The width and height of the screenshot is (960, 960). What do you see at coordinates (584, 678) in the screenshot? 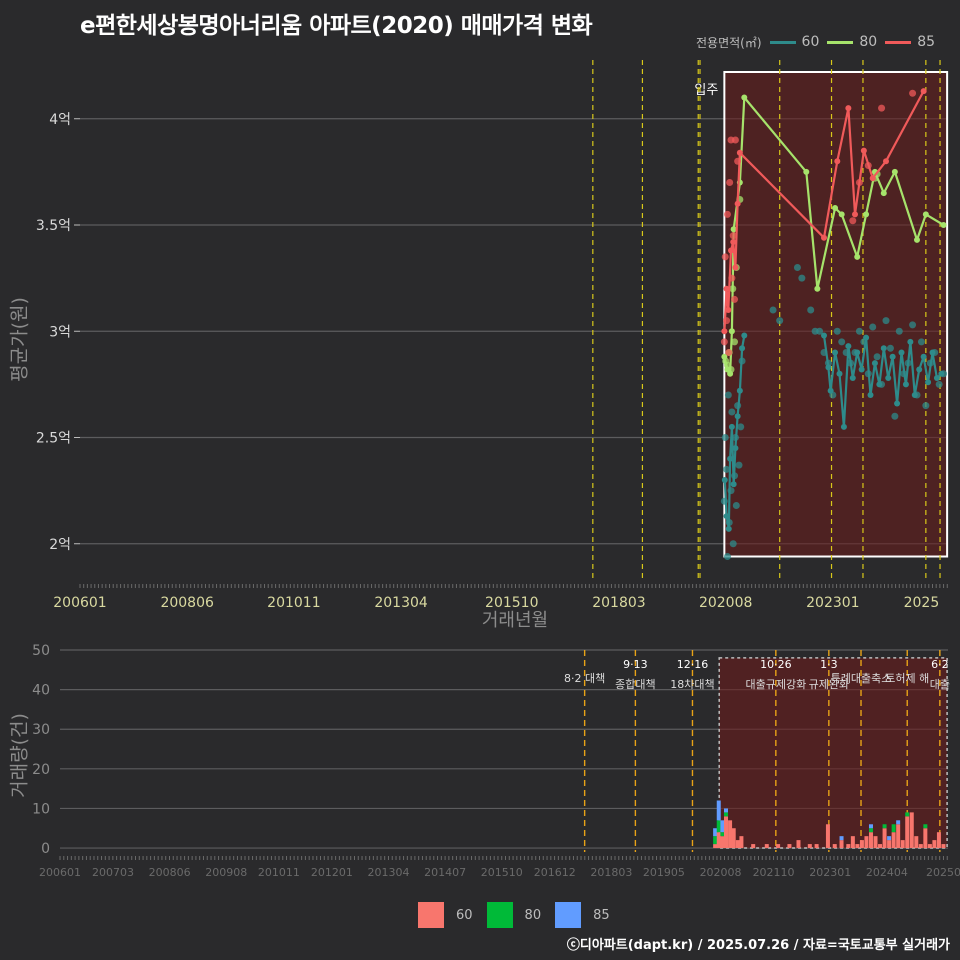
I see `volume-annotation-text: 8·2 대책` at bounding box center [584, 678].